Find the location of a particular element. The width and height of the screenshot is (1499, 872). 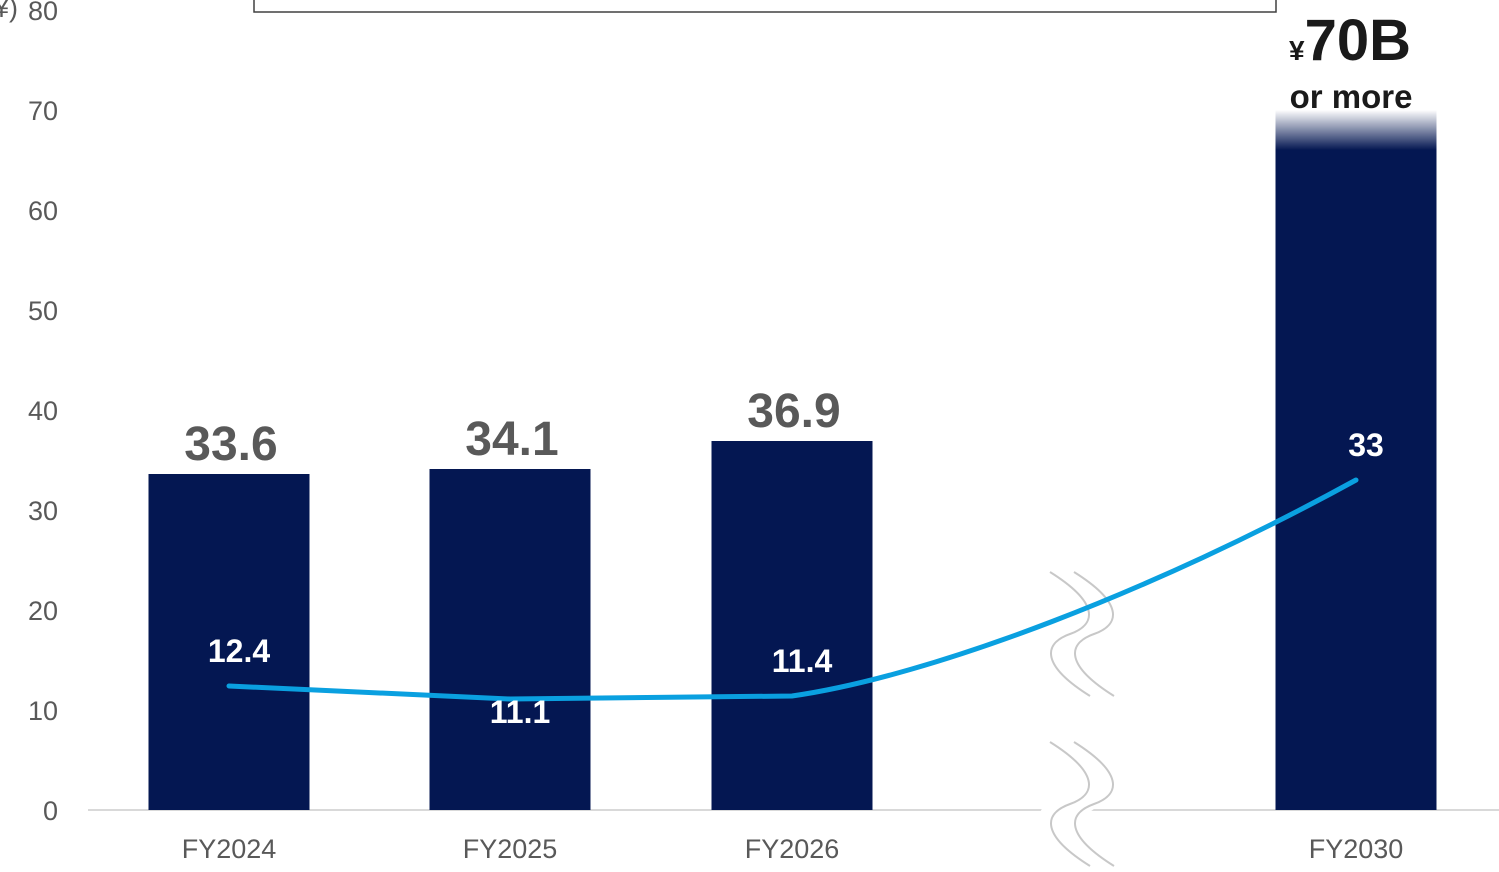

x-axis-ticks: FY2024 FY2025 FY2026 FY2030 is located at coordinates (793, 849).